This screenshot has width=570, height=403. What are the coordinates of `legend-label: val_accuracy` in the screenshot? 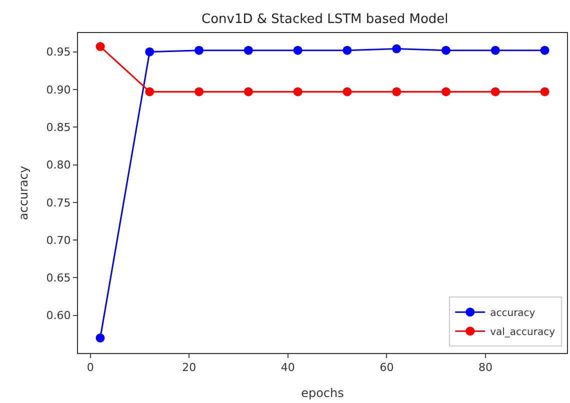 It's located at (523, 332).